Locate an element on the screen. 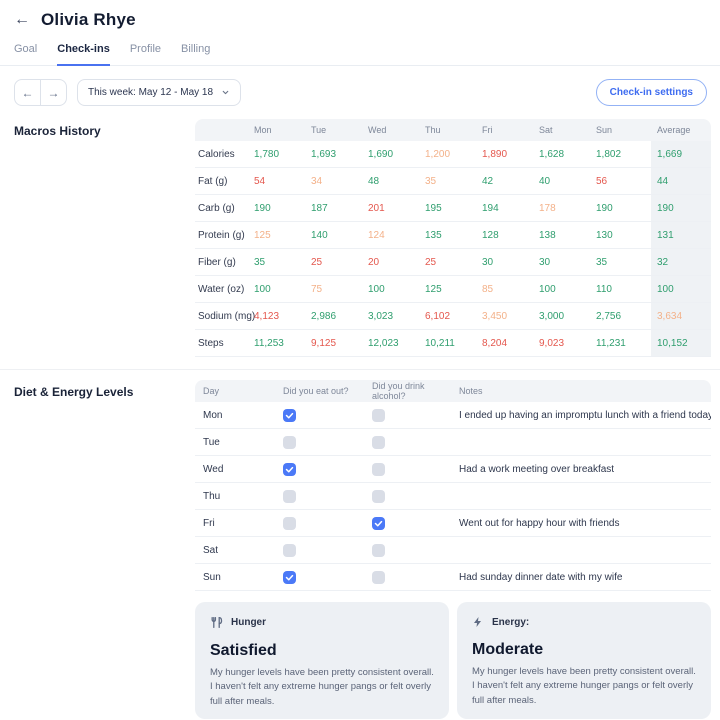 Image resolution: width=720 pixels, height=720 pixels. macro-value: 6,102 is located at coordinates (438, 316).